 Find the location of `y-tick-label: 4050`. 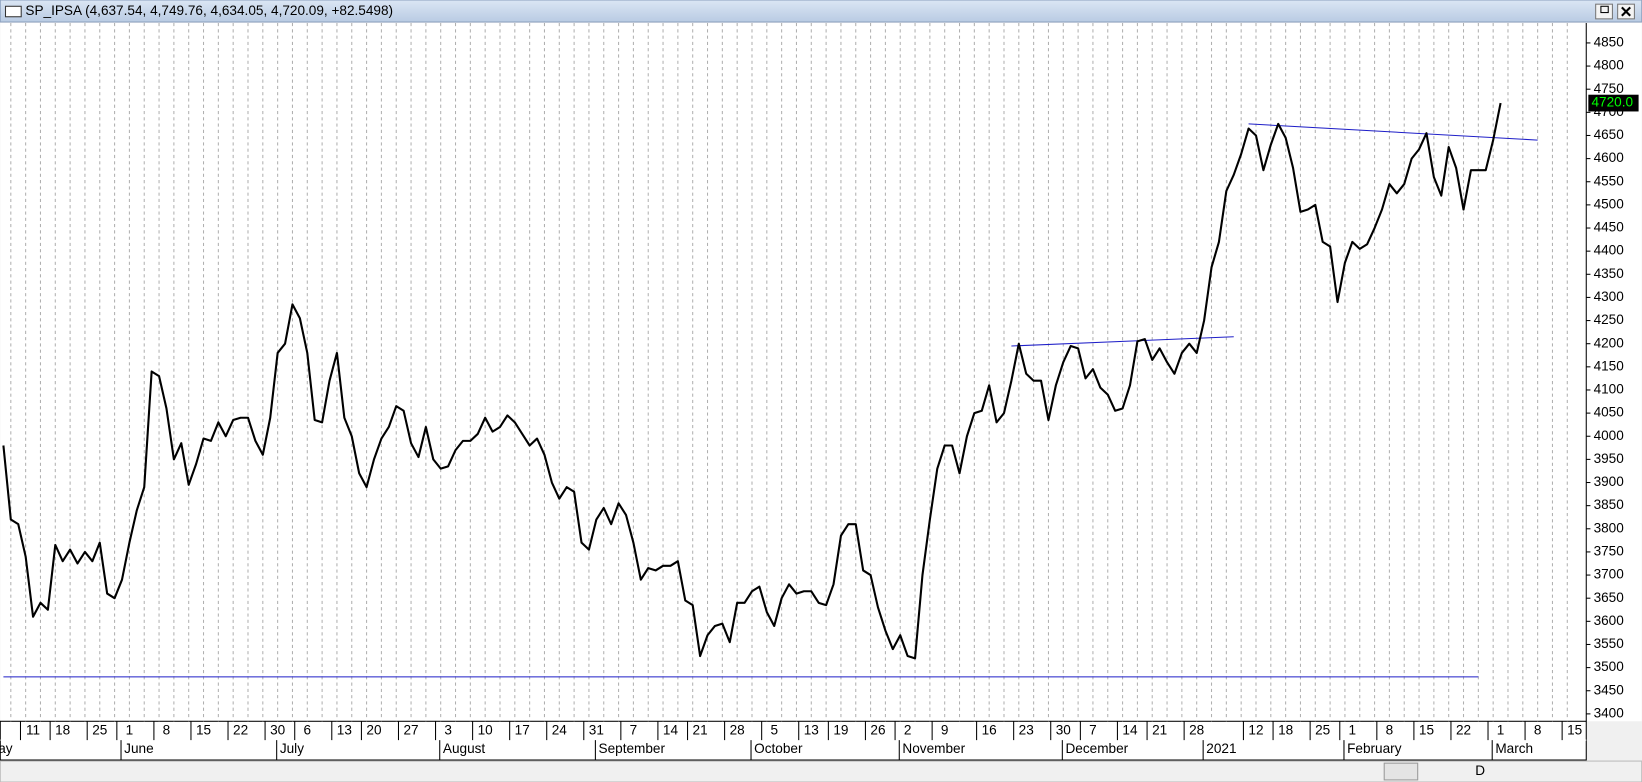

y-tick-label: 4050 is located at coordinates (1609, 412).